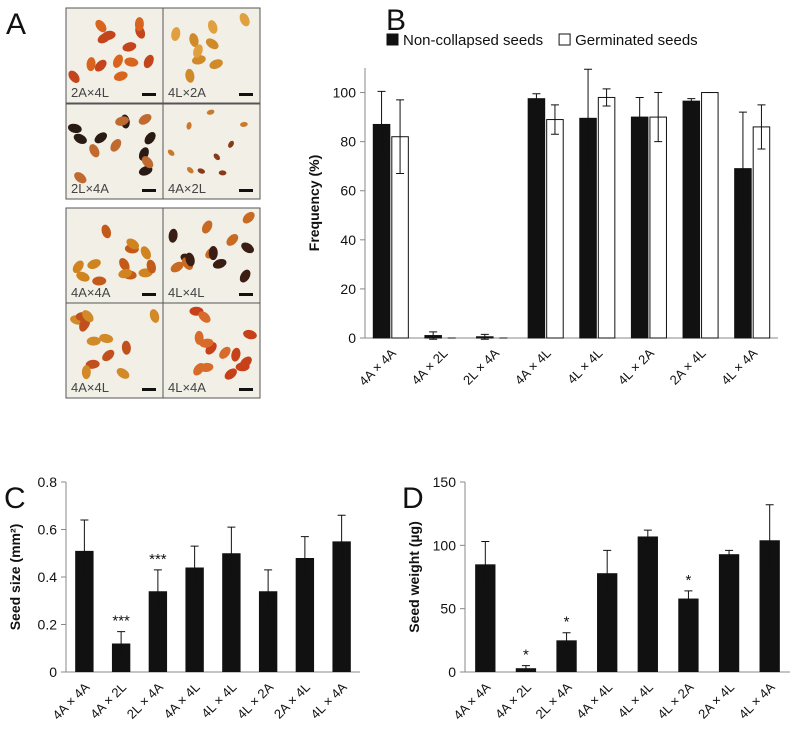 This screenshot has width=793, height=738. What do you see at coordinates (413, 498) in the screenshot?
I see `panel-label: D` at bounding box center [413, 498].